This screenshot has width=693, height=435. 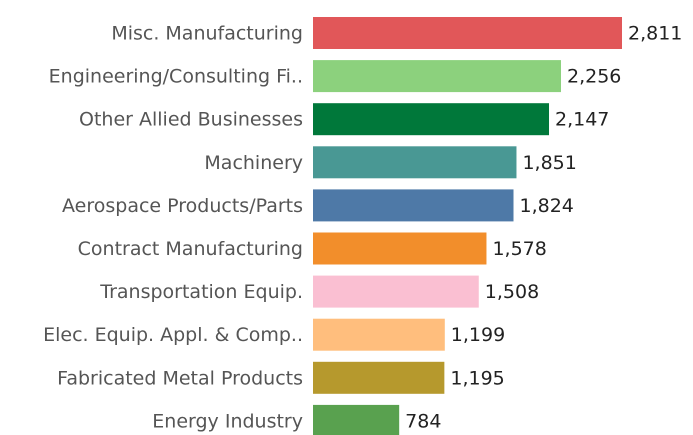 I want to click on value-label: 1,824, so click(x=547, y=206).